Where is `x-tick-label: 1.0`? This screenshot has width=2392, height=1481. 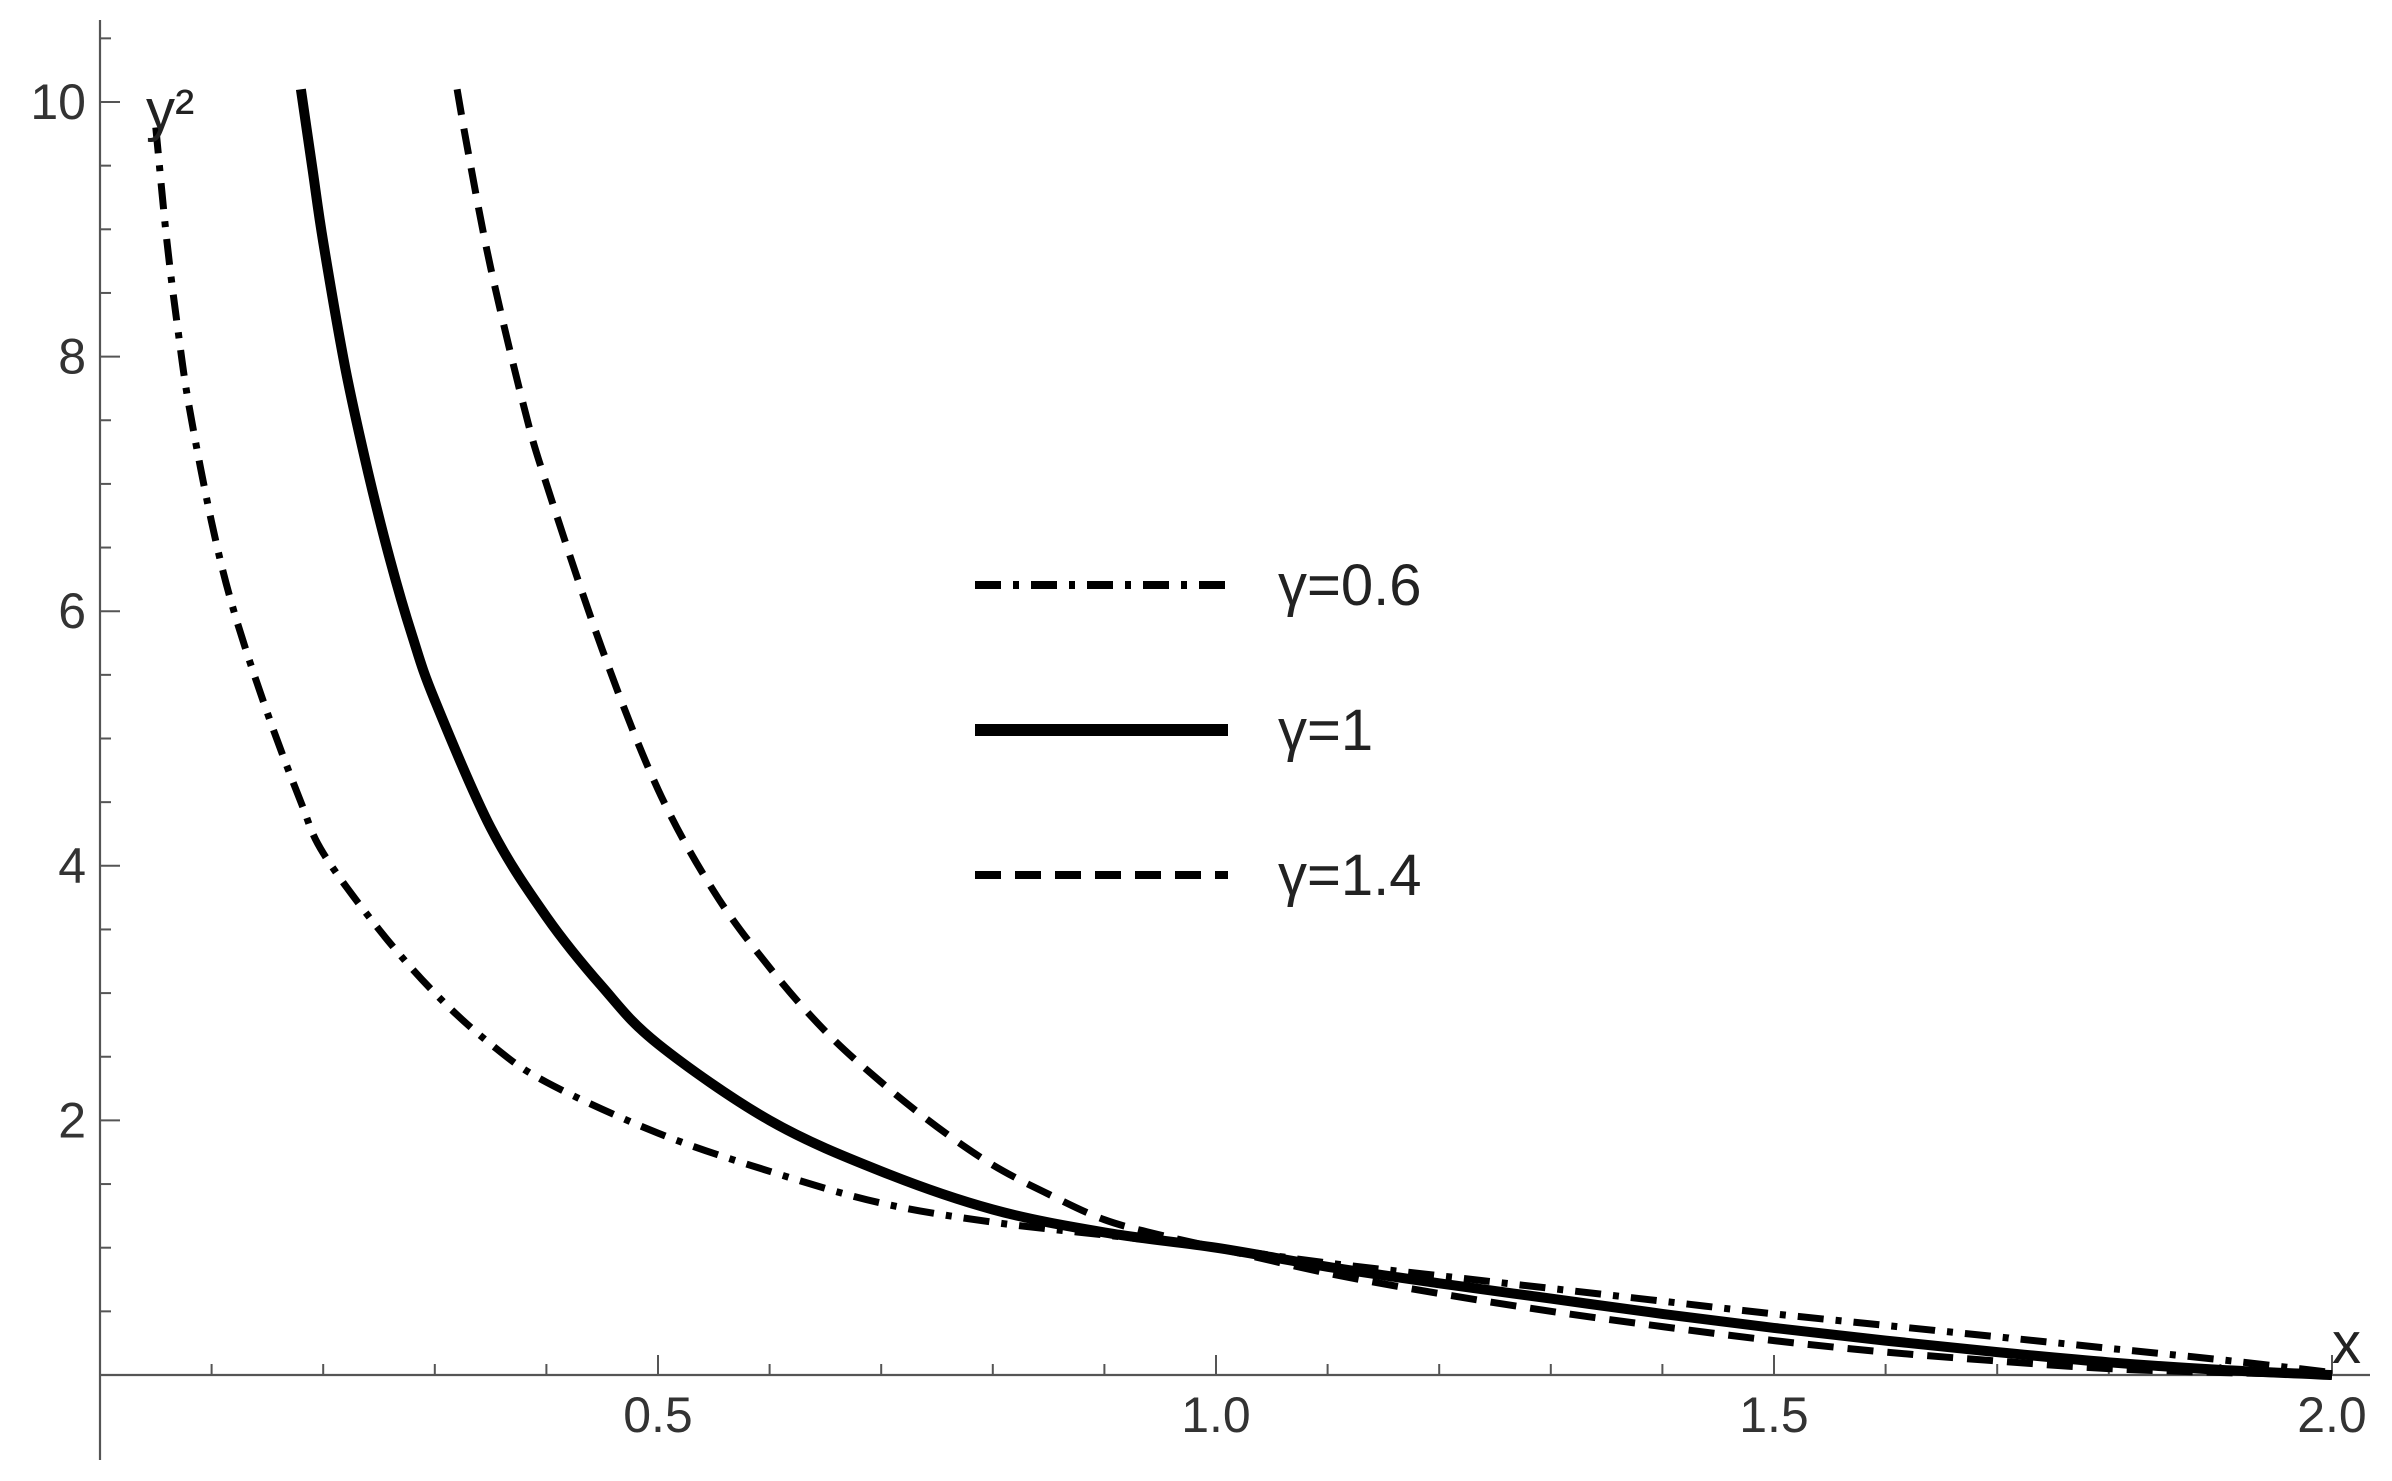
x-tick-label: 1.0 is located at coordinates (1216, 1415).